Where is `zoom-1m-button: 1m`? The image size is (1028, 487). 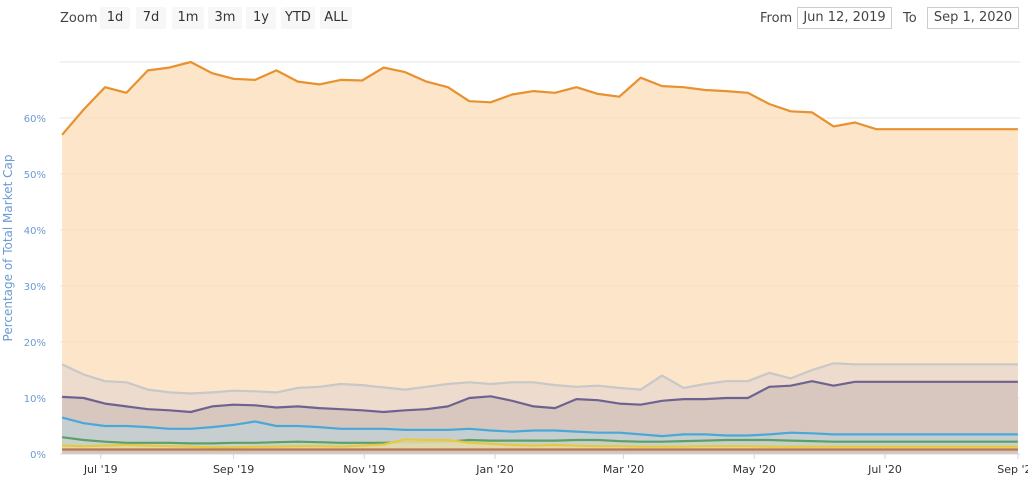
zoom-1m-button: 1m is located at coordinates (188, 18).